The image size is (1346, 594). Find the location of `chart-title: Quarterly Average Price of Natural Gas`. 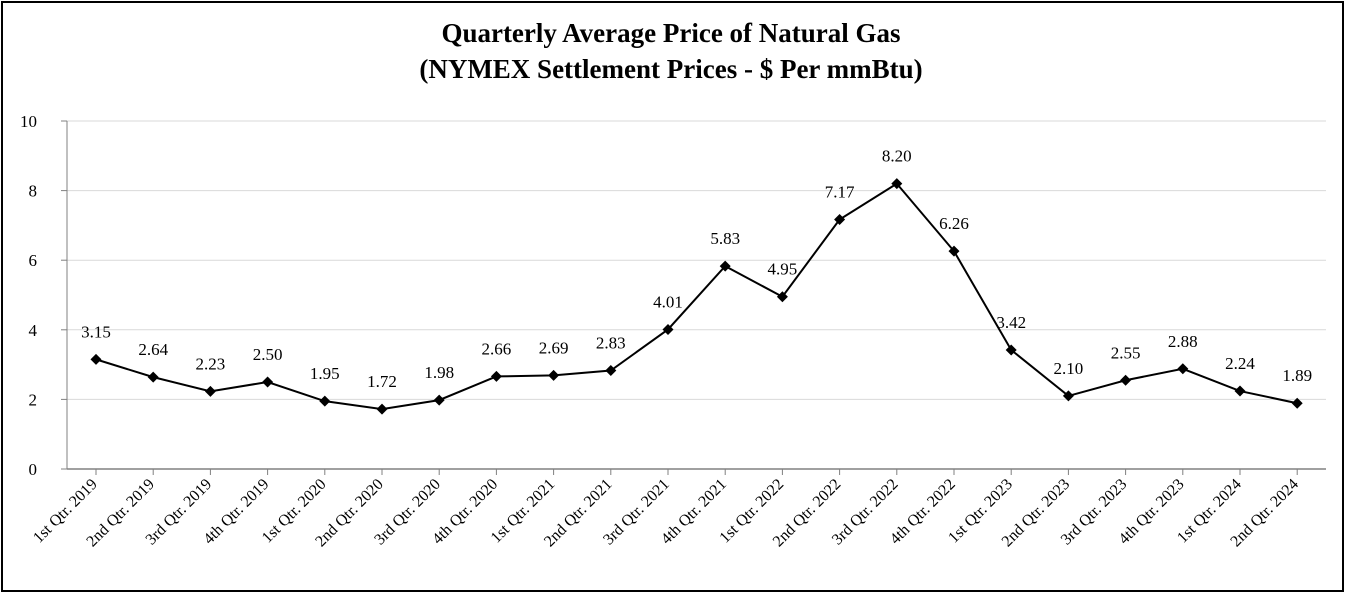

chart-title: Quarterly Average Price of Natural Gas is located at coordinates (670, 33).